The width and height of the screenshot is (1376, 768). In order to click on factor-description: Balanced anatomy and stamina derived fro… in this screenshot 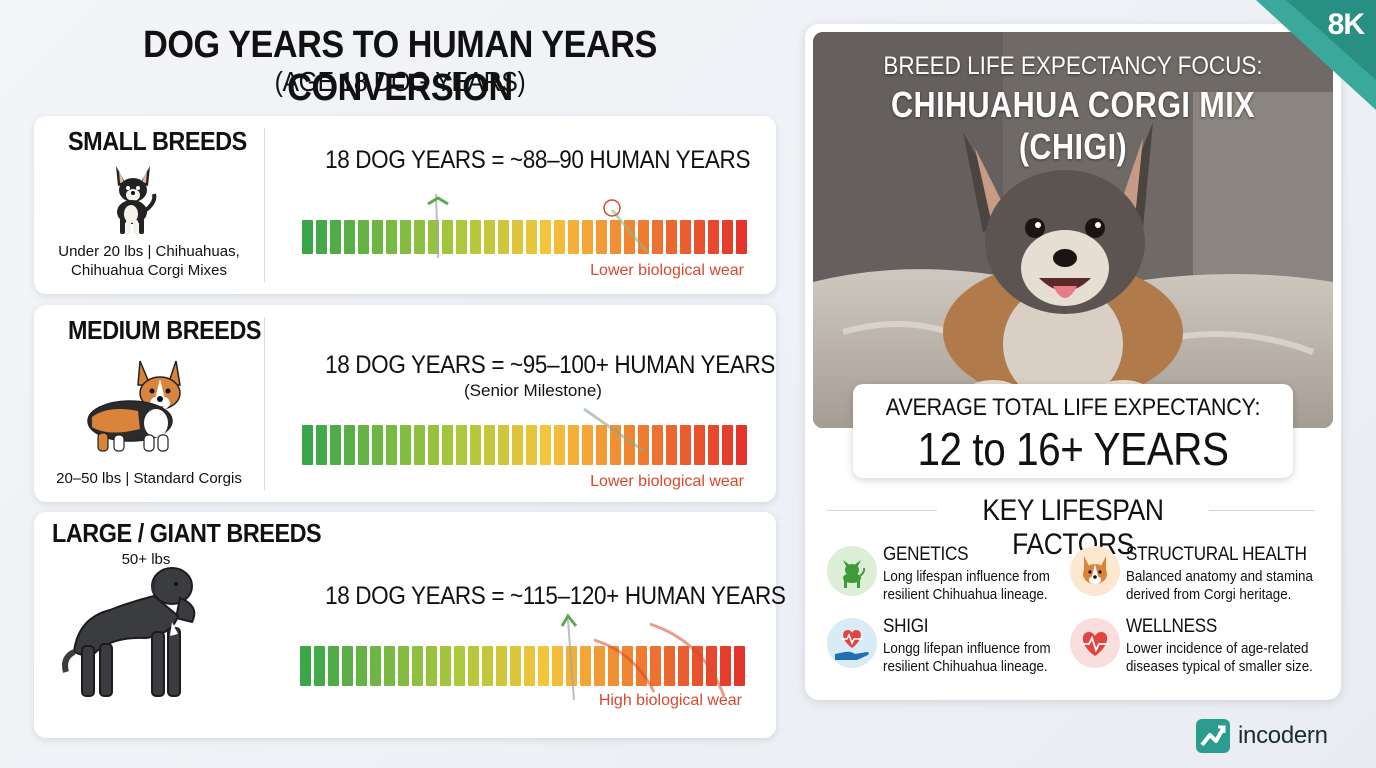, I will do `click(1219, 586)`.